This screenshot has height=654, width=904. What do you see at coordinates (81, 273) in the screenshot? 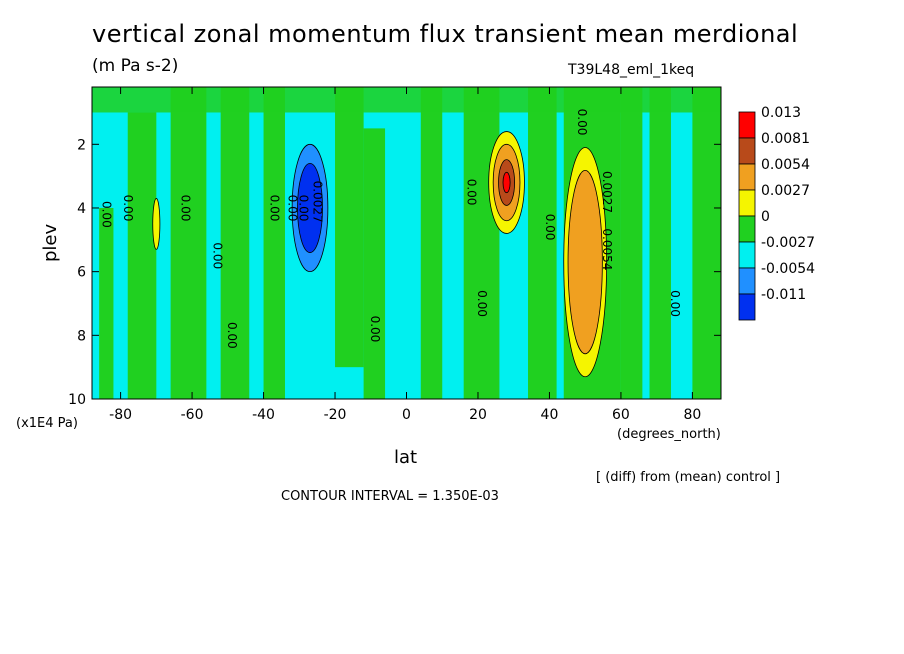
I see `y-tick-label: 6` at bounding box center [81, 273].